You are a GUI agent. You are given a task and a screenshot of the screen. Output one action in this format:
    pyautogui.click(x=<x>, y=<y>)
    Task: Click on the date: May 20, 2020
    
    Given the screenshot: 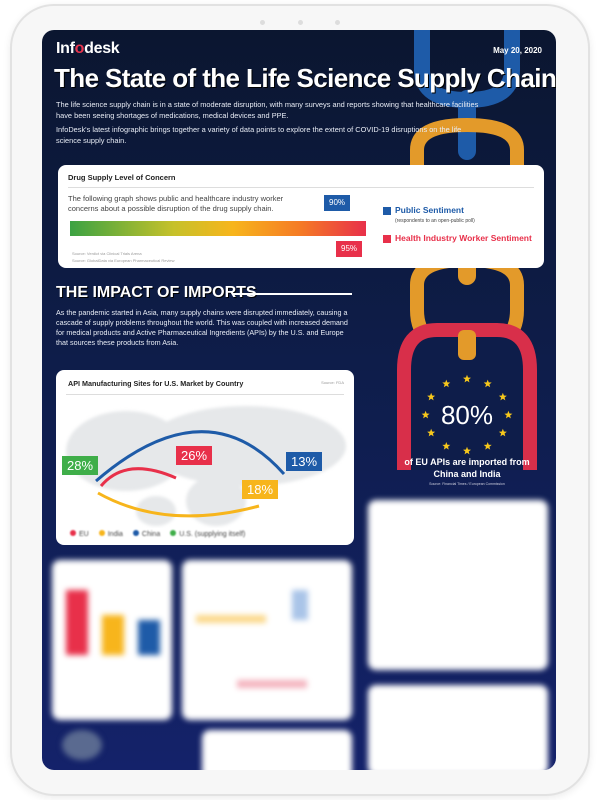 What is the action you would take?
    pyautogui.click(x=517, y=50)
    